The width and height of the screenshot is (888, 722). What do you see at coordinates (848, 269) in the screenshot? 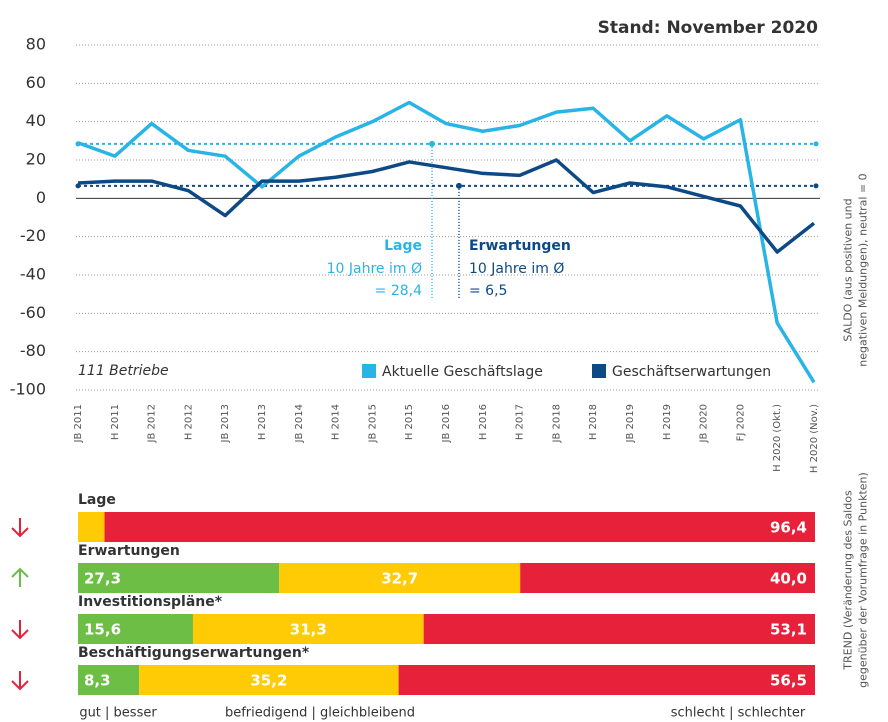
I see `axis-label: SALDO (aus positiven und` at bounding box center [848, 269].